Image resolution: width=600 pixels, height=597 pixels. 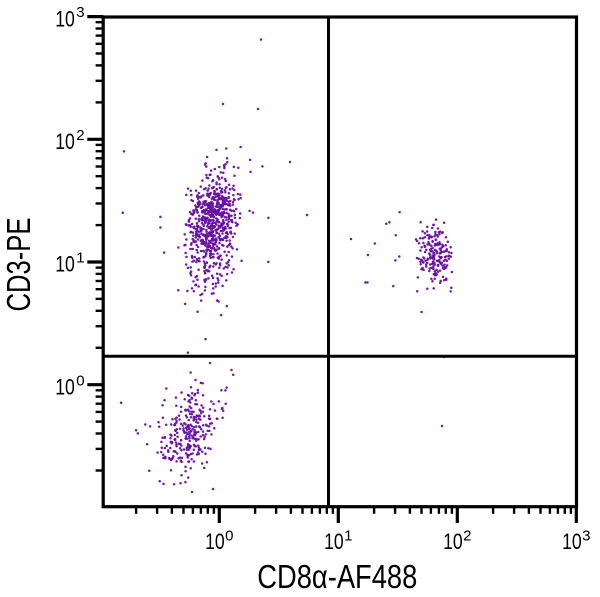 What do you see at coordinates (18, 265) in the screenshot?
I see `svg-text: CD3-PE` at bounding box center [18, 265].